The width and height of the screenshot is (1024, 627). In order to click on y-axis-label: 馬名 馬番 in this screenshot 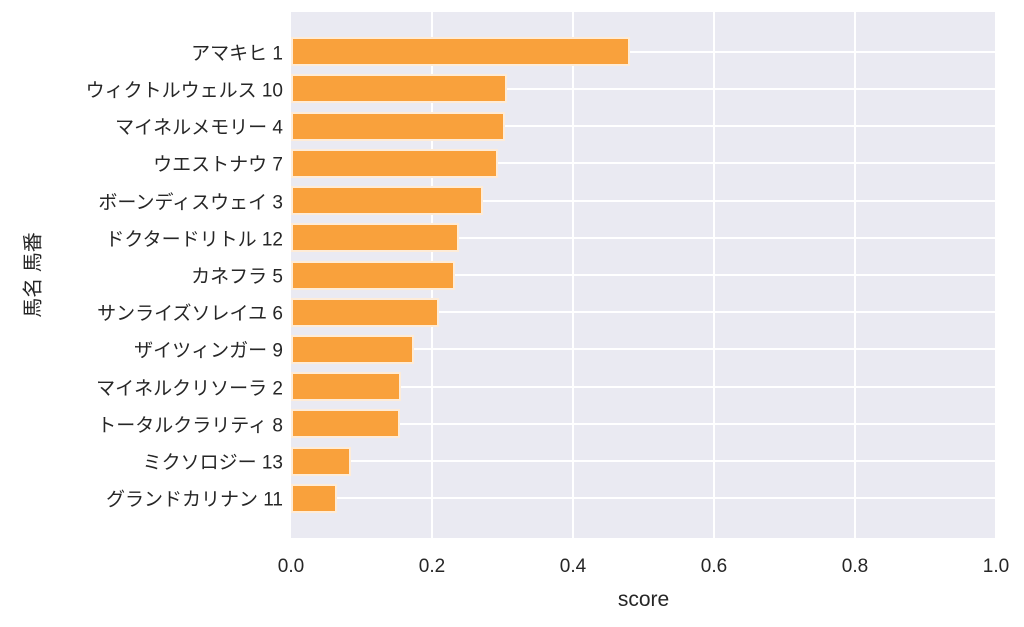, I will do `click(33, 275)`.